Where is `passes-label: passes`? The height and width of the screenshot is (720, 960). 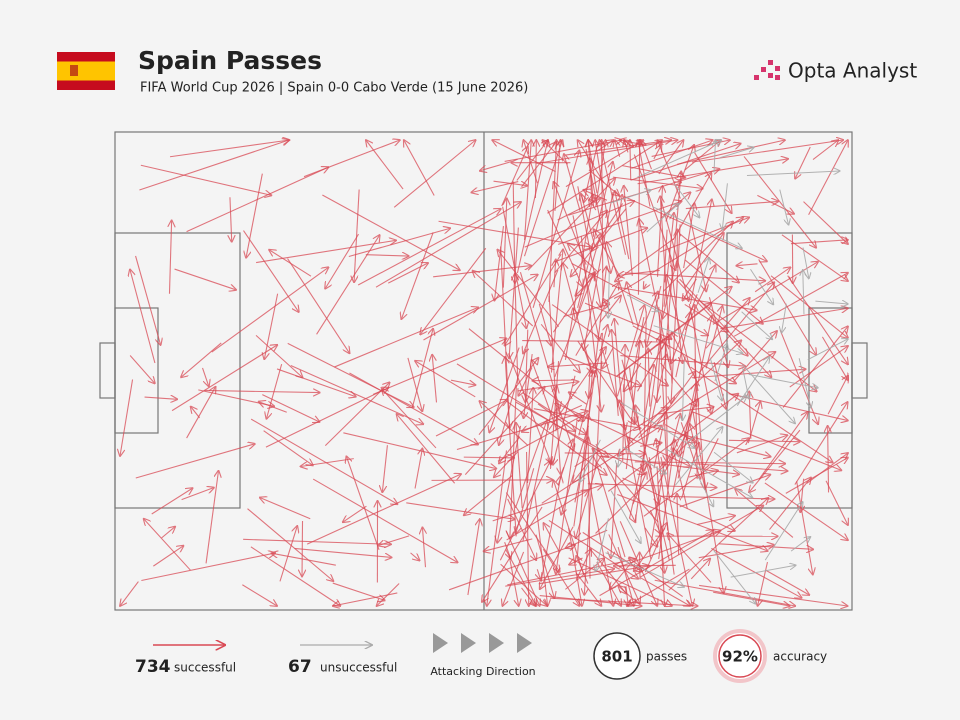 passes-label: passes is located at coordinates (666, 657).